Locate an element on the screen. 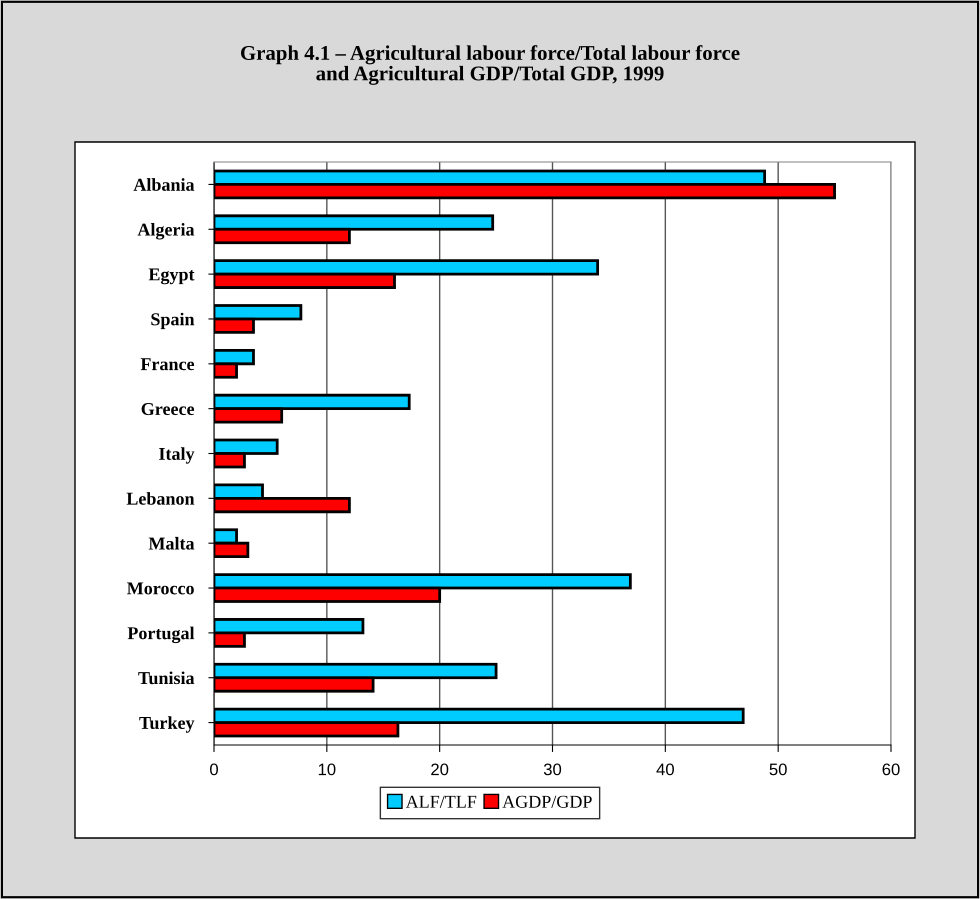 Image resolution: width=980 pixels, height=899 pixels. x-tick-label: 0 is located at coordinates (214, 769).